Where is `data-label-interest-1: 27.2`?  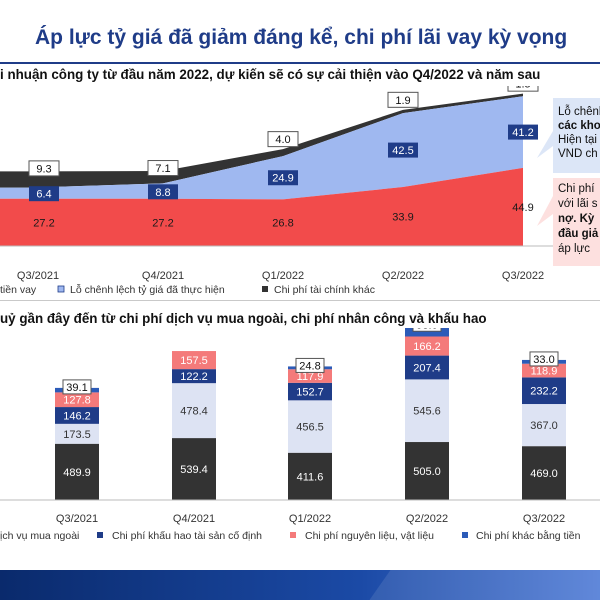 data-label-interest-1: 27.2 is located at coordinates (162, 223).